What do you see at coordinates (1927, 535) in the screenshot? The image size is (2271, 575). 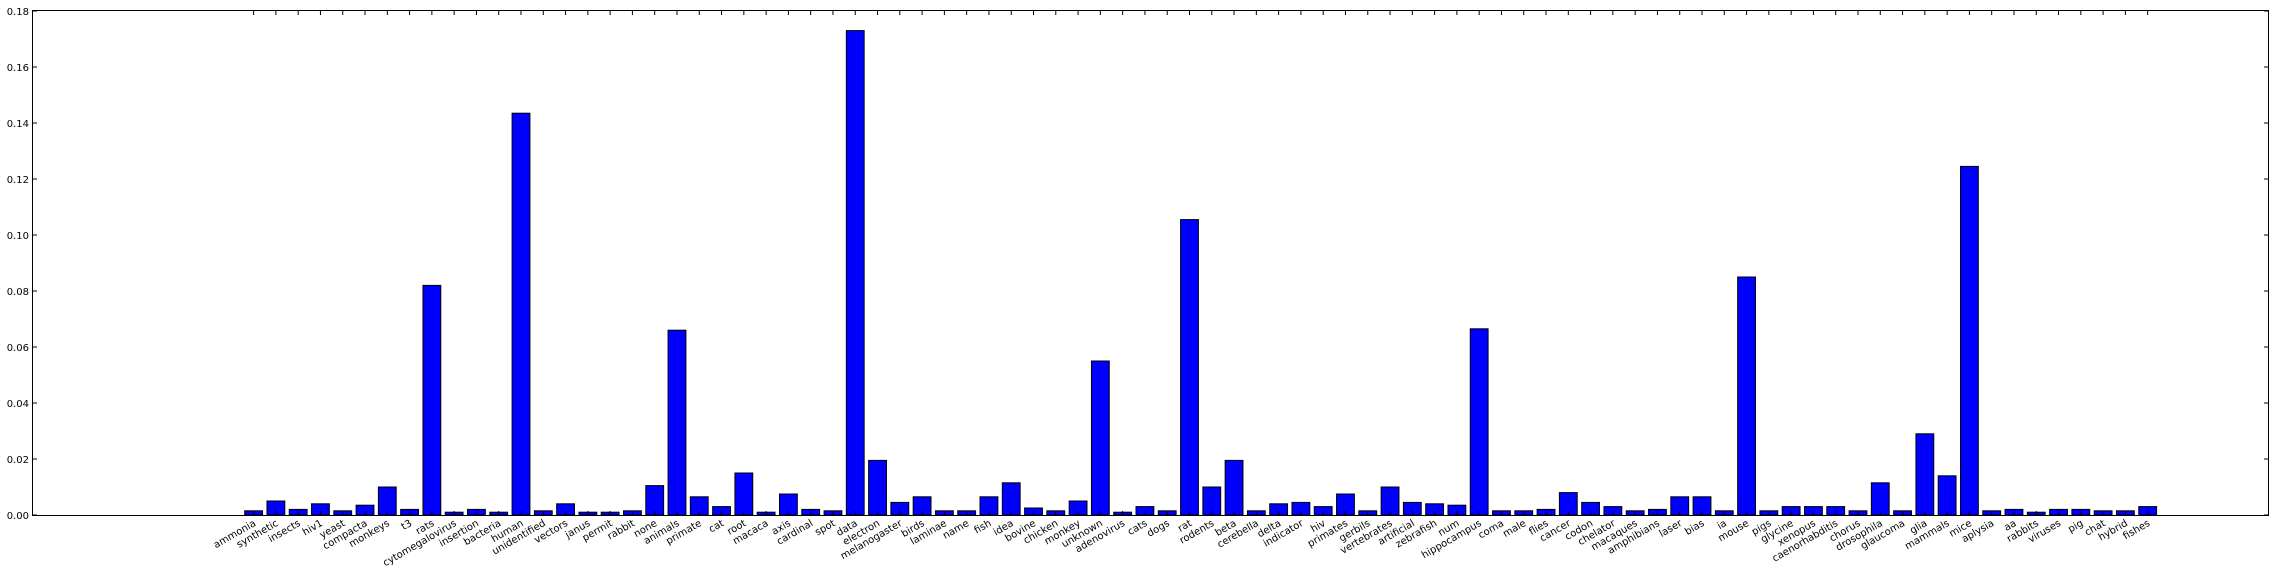 I see `x-tick-label-mammals: mammals` at bounding box center [1927, 535].